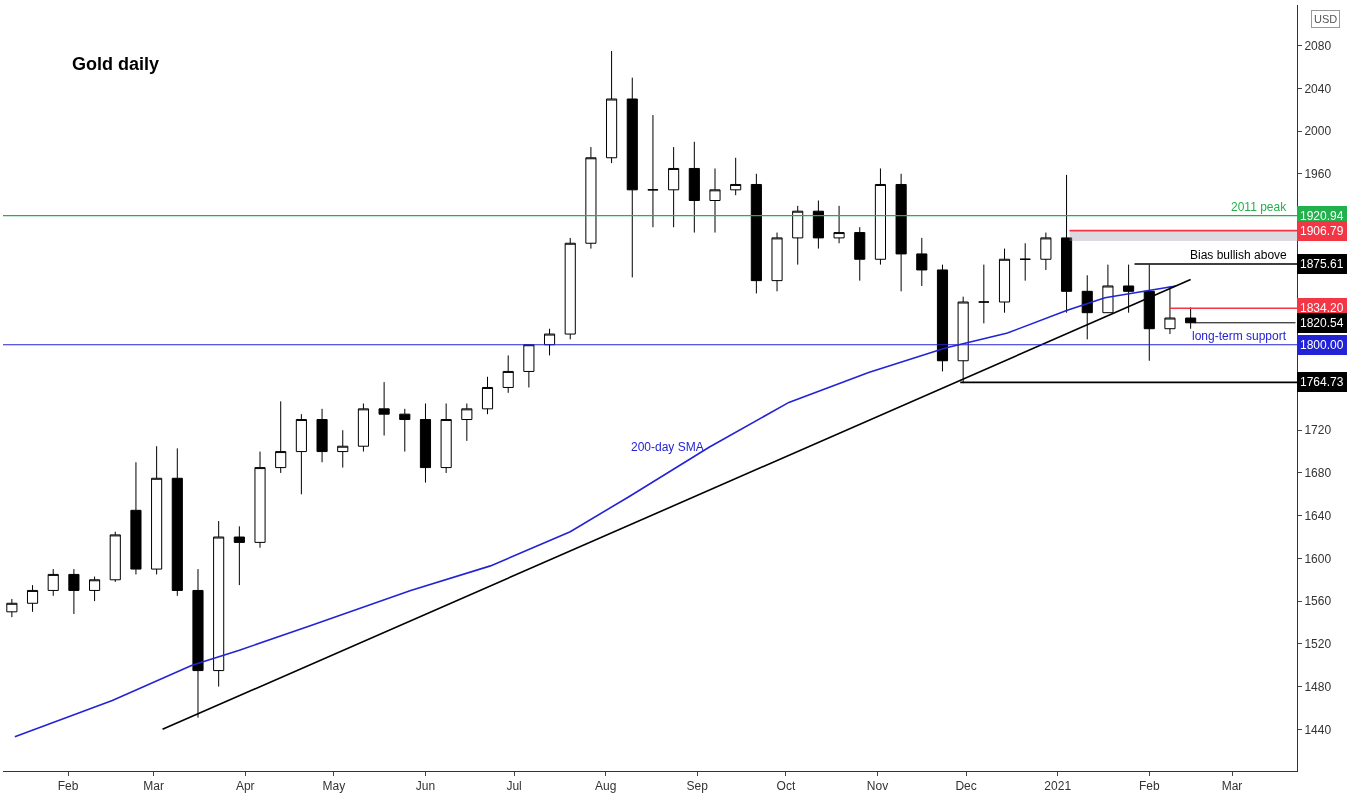  I want to click on x-tick-label: Jul, so click(514, 786).